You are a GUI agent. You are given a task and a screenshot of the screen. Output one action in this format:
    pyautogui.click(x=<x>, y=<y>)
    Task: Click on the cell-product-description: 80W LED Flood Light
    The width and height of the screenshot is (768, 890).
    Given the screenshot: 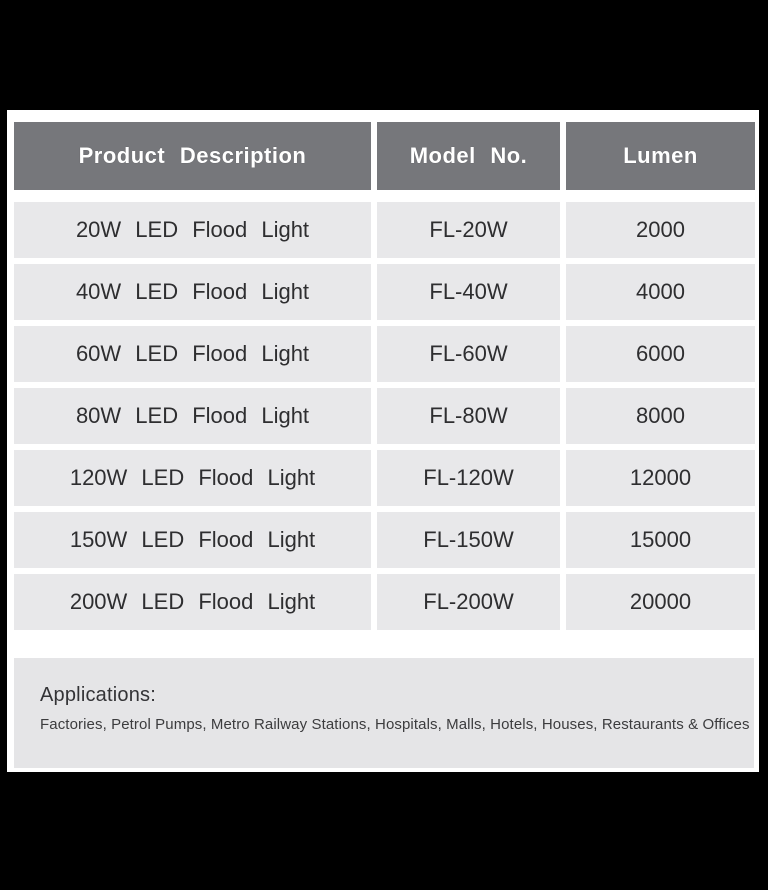 What is the action you would take?
    pyautogui.click(x=192, y=416)
    